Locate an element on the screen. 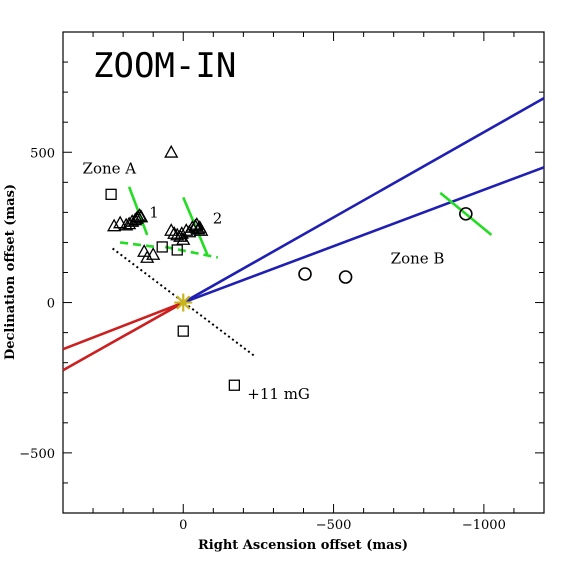  annotation-label: +11 mG is located at coordinates (278, 394).